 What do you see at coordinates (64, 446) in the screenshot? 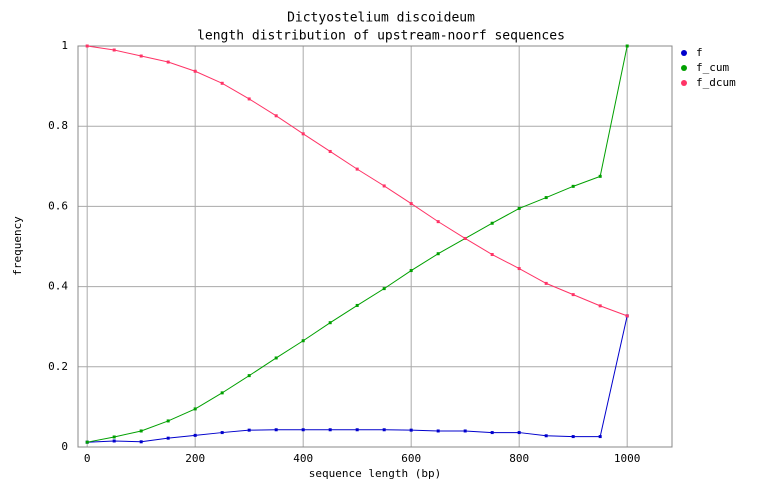
I see `y-tick-label: 0` at bounding box center [64, 446].